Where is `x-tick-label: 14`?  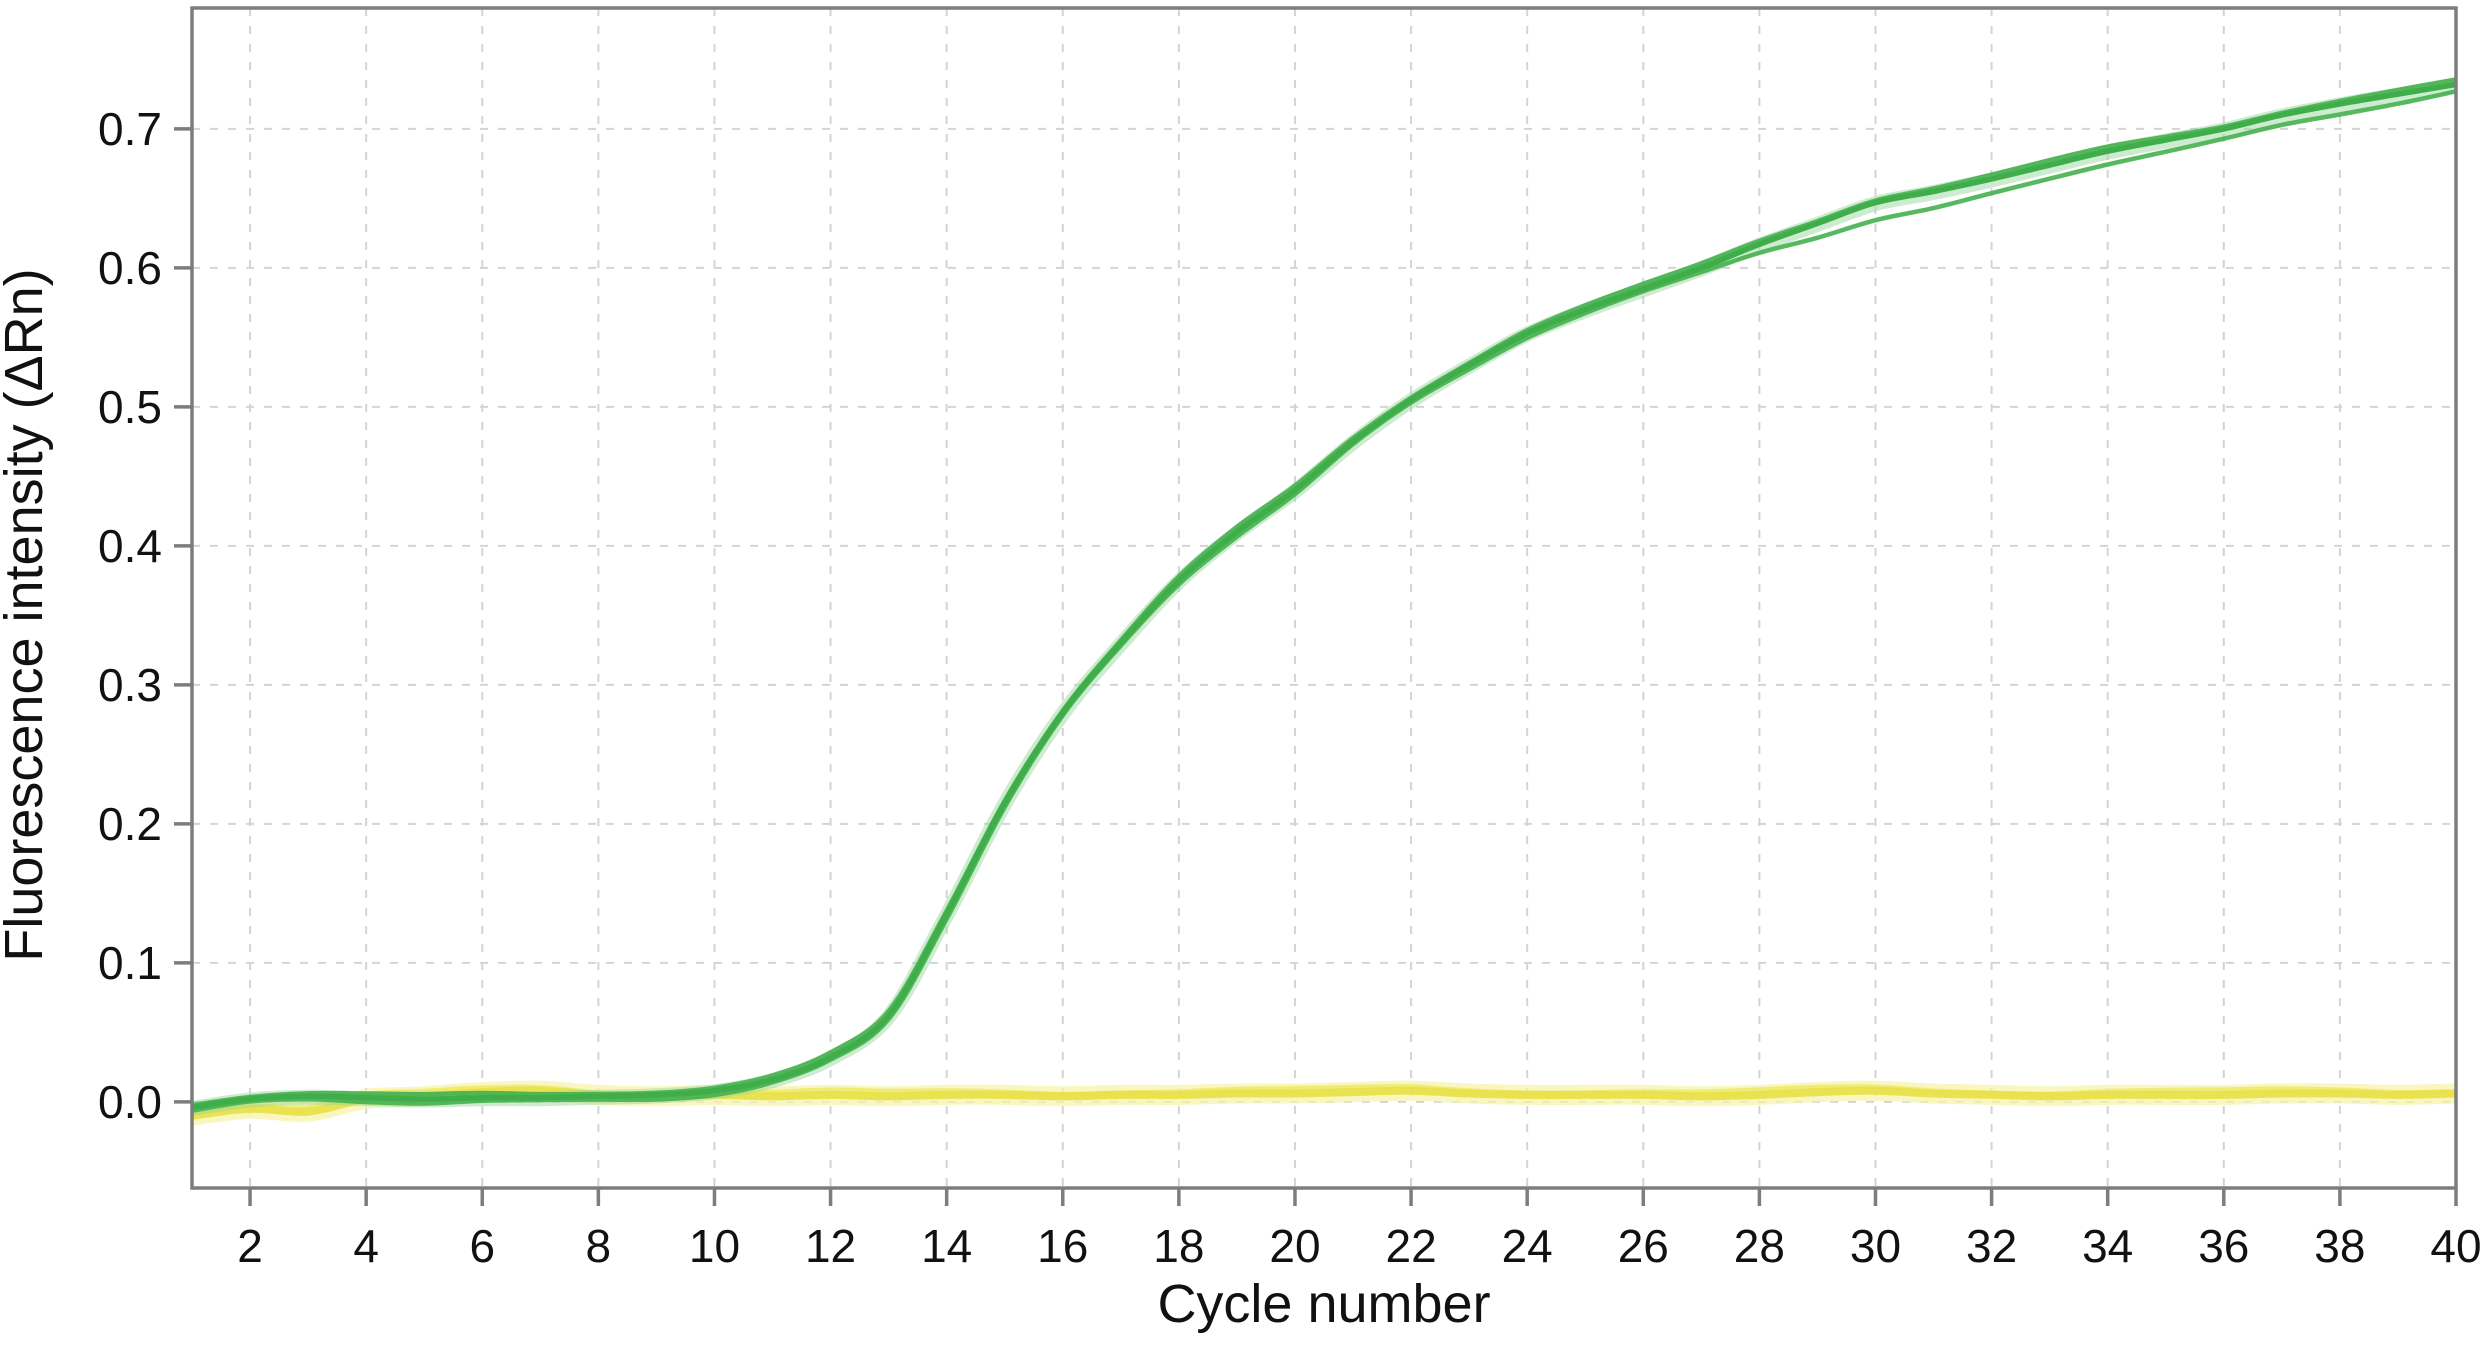
x-tick-label: 14 is located at coordinates (946, 1246).